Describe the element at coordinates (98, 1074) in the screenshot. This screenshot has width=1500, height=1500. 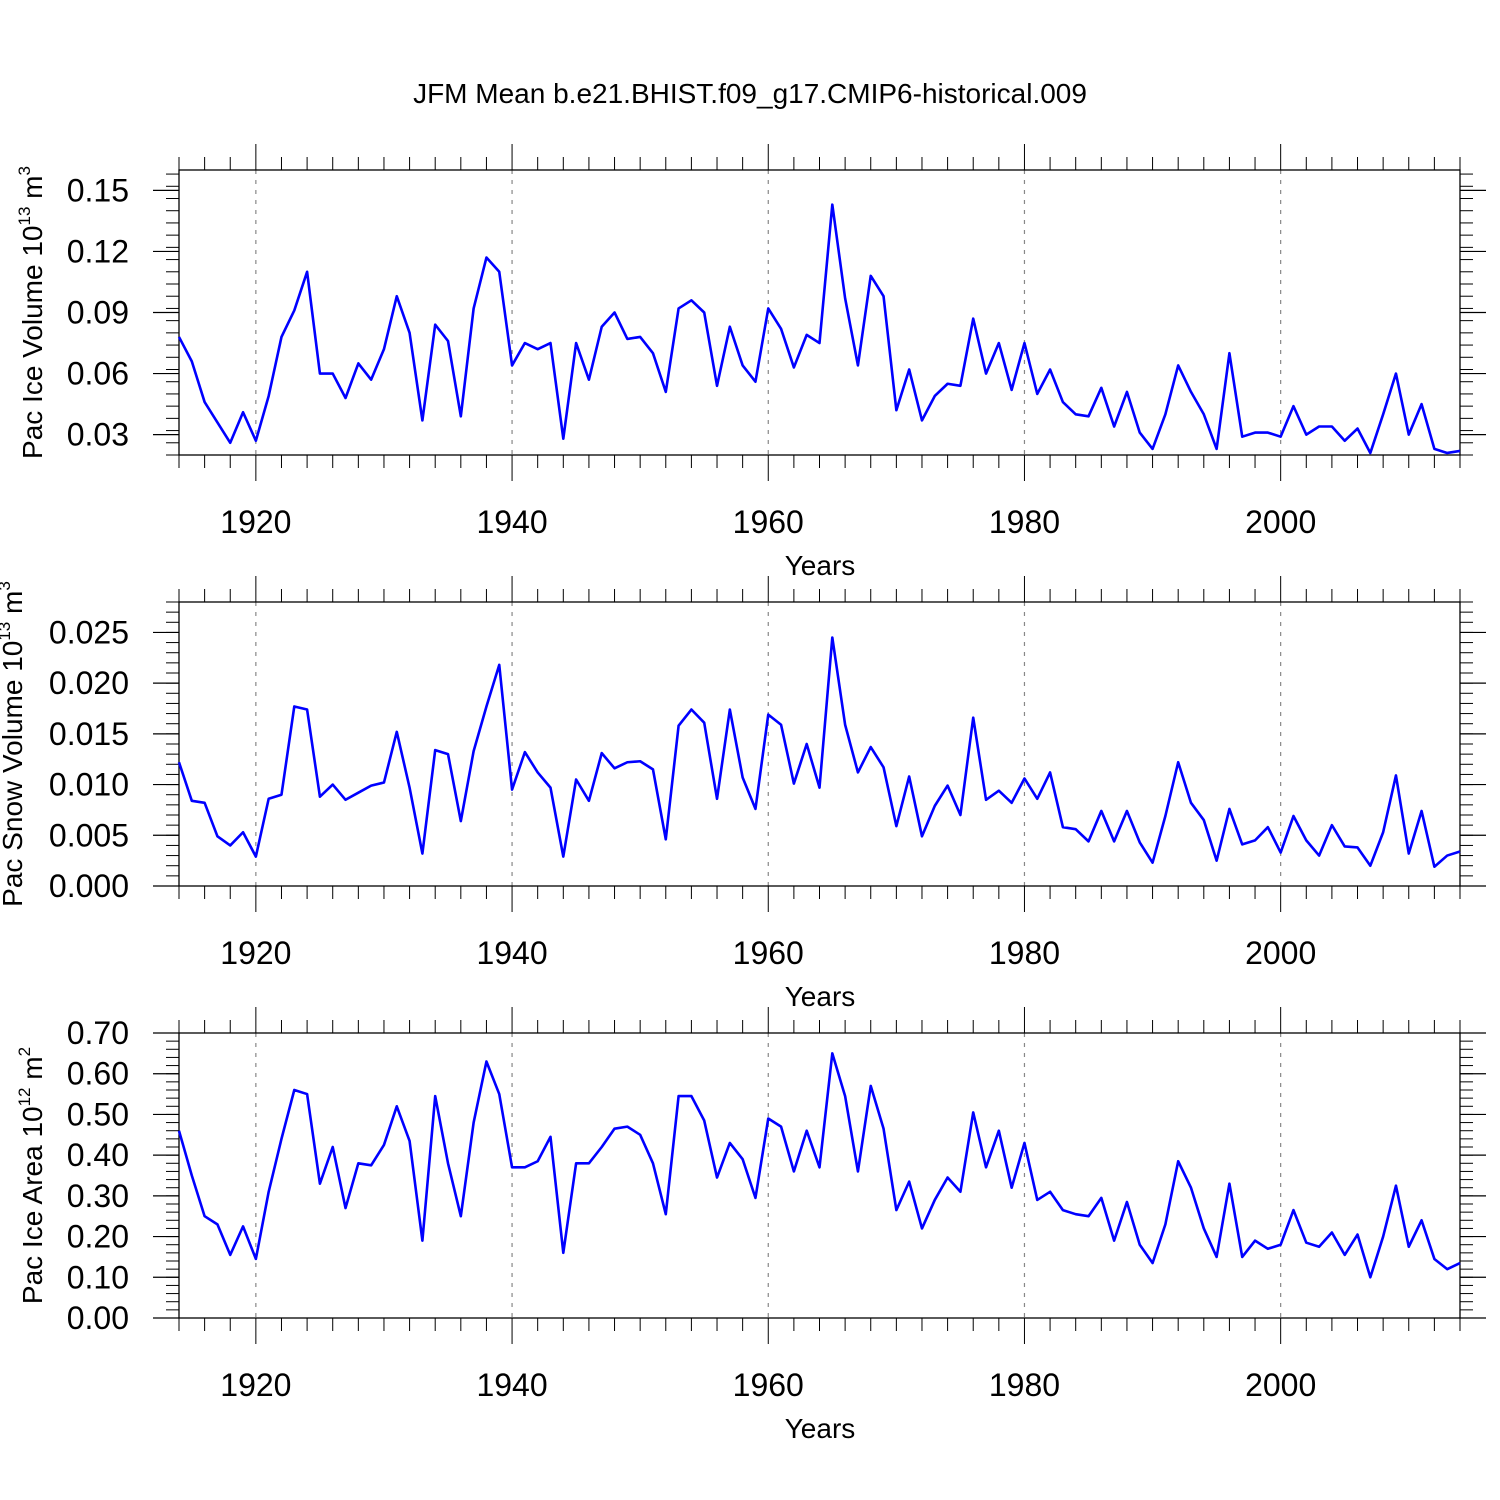
I see `y-tick-label: 0.60` at that location.